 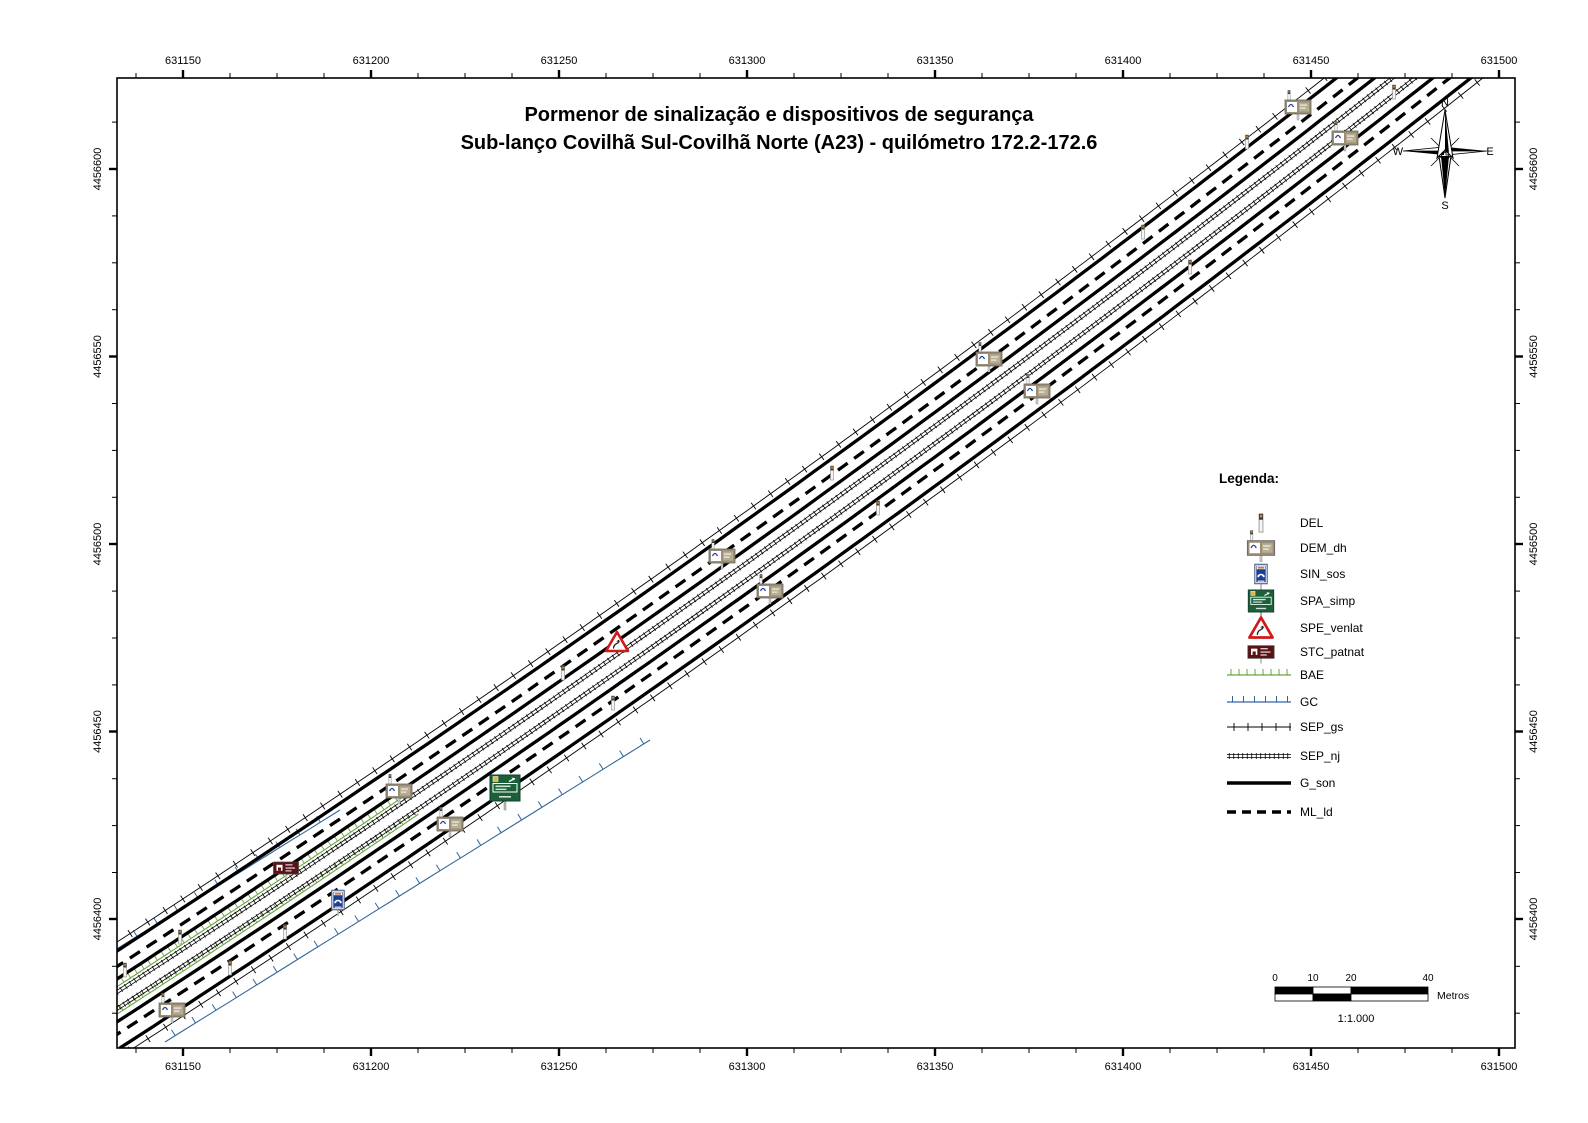 What do you see at coordinates (405, 791) in the screenshot?
I see `sign-photo-right` at bounding box center [405, 791].